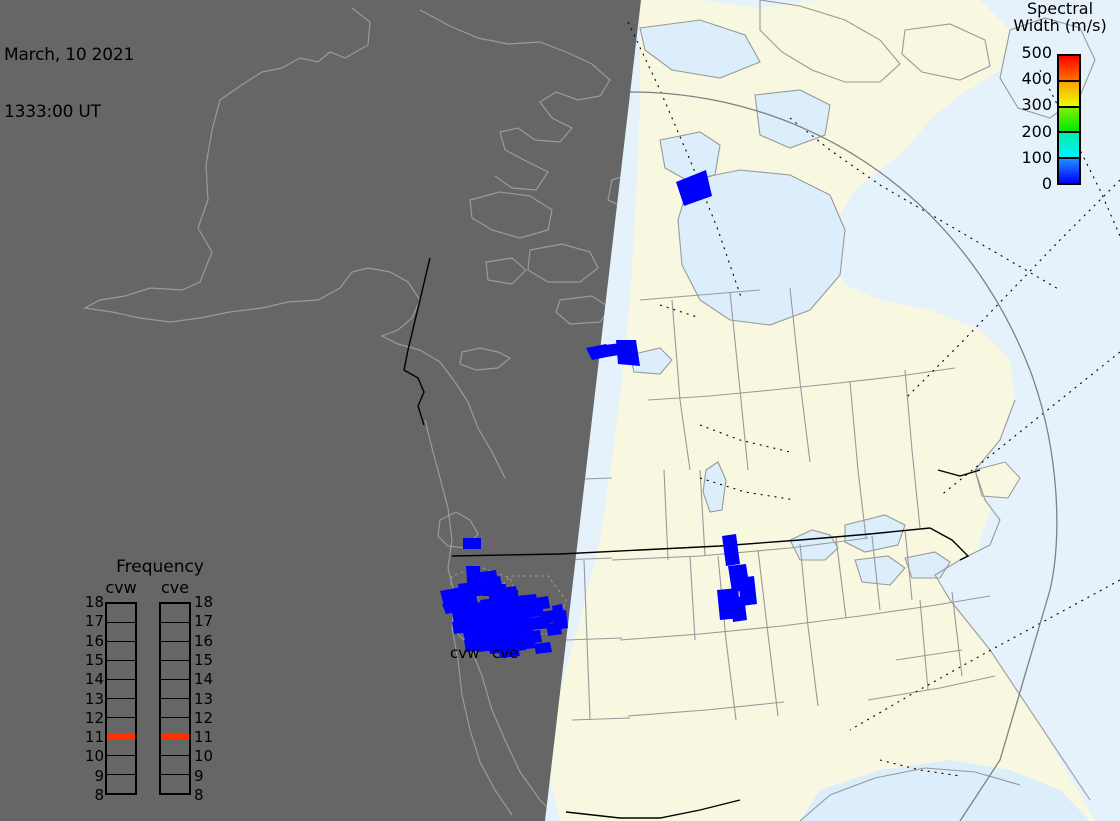 The height and width of the screenshot is (821, 1120). What do you see at coordinates (121, 587) in the screenshot?
I see `freq-column-label-cvw: cvw` at bounding box center [121, 587].